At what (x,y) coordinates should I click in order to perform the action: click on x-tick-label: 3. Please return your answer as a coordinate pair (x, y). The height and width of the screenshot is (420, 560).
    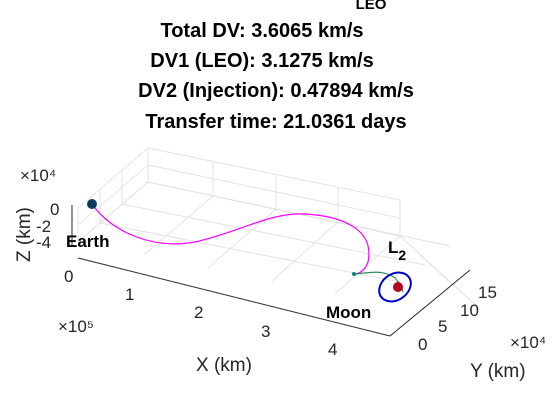
    Looking at the image, I should click on (265, 331).